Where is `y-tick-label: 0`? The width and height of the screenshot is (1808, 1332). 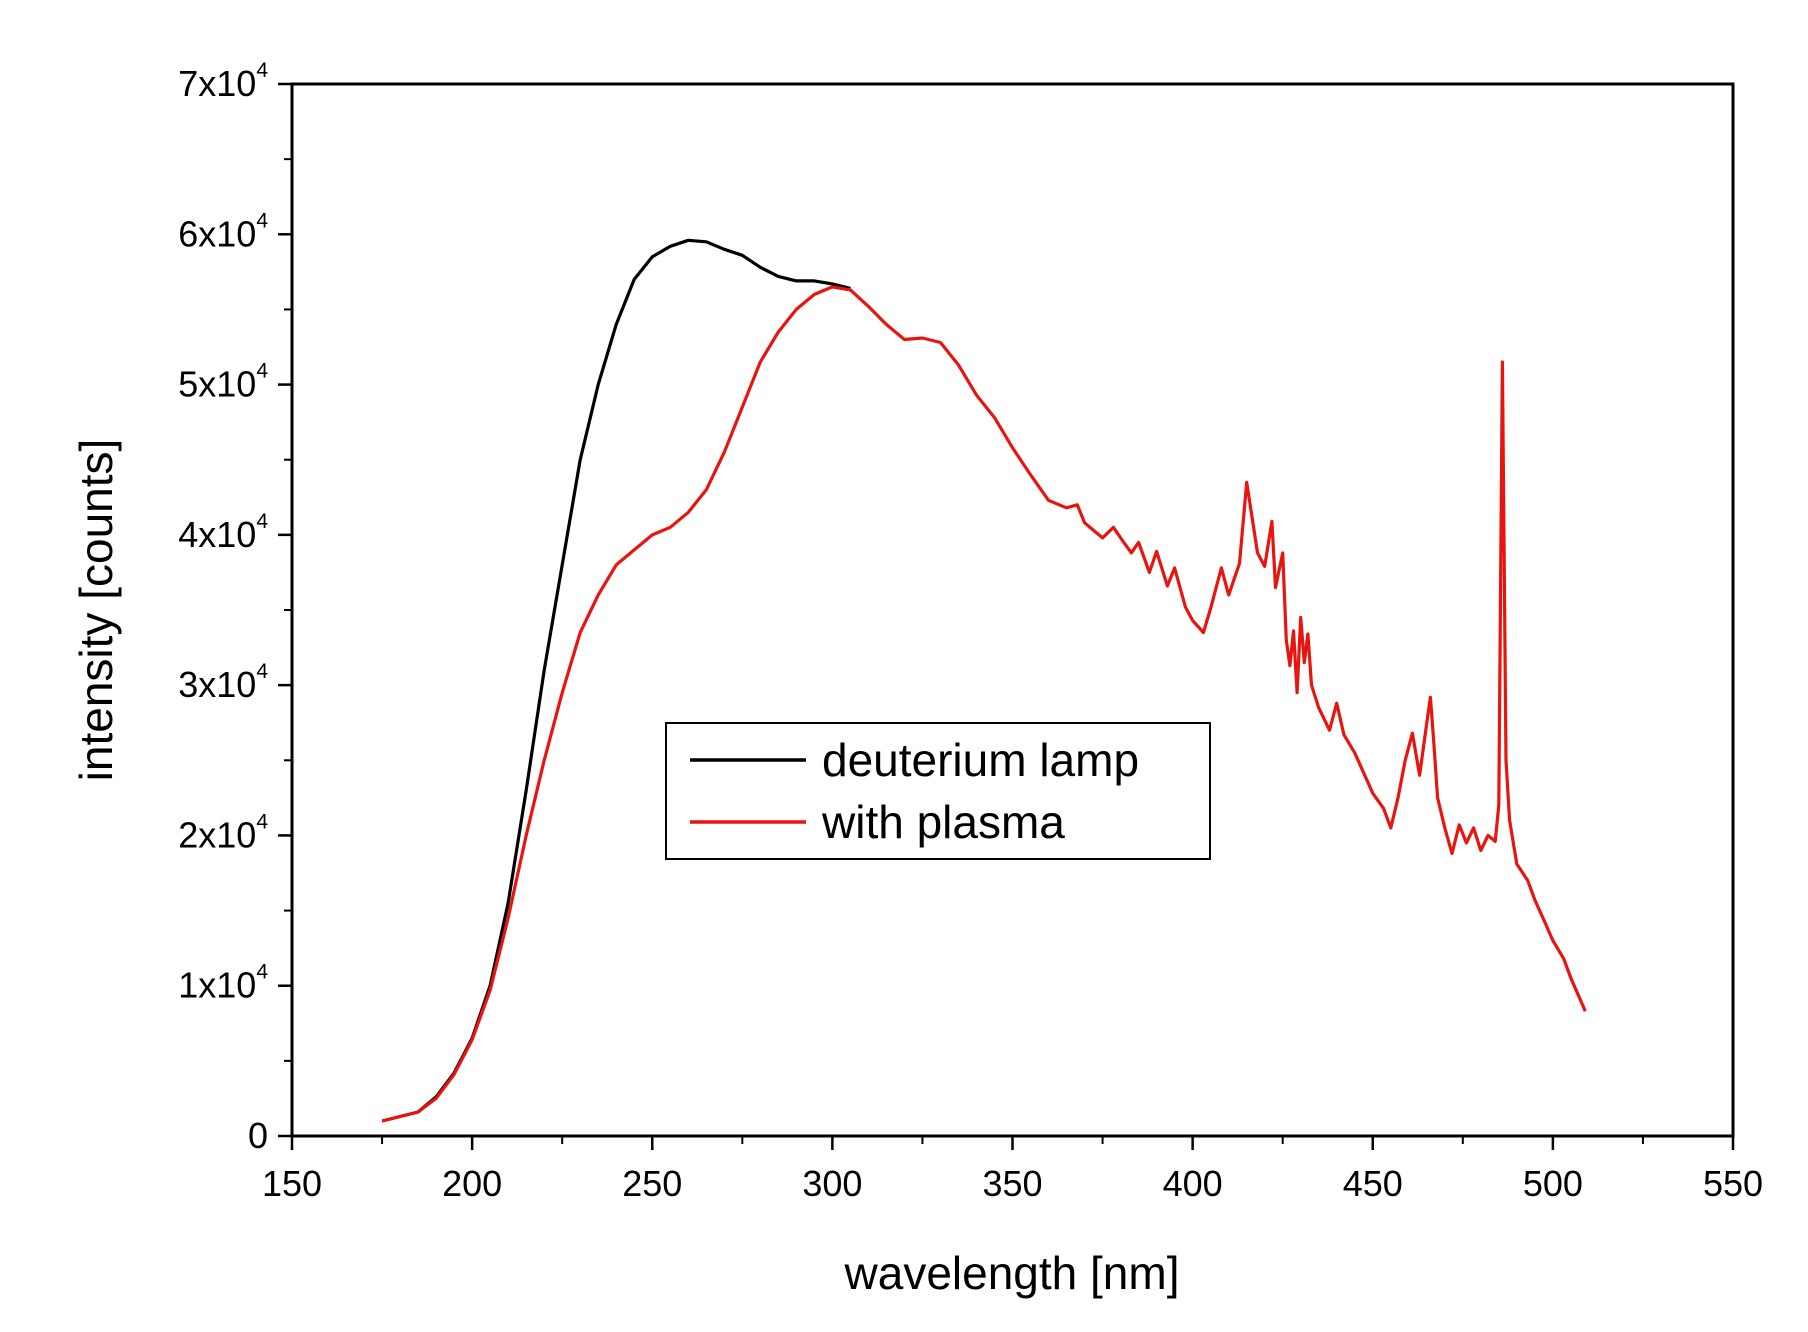 y-tick-label: 0 is located at coordinates (258, 1135).